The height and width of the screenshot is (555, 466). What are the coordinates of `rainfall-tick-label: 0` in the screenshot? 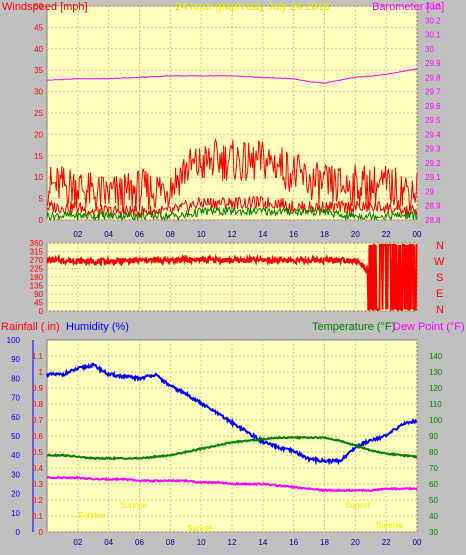 It's located at (41, 532).